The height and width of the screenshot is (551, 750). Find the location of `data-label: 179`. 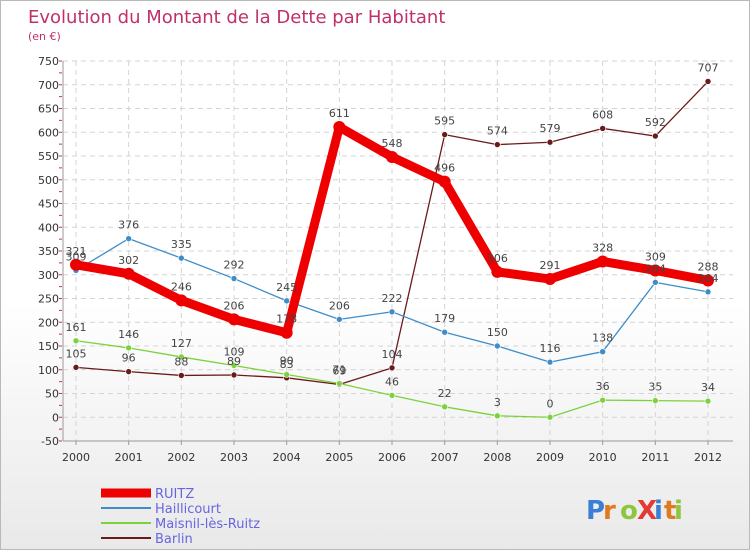

data-label: 179 is located at coordinates (444, 318).